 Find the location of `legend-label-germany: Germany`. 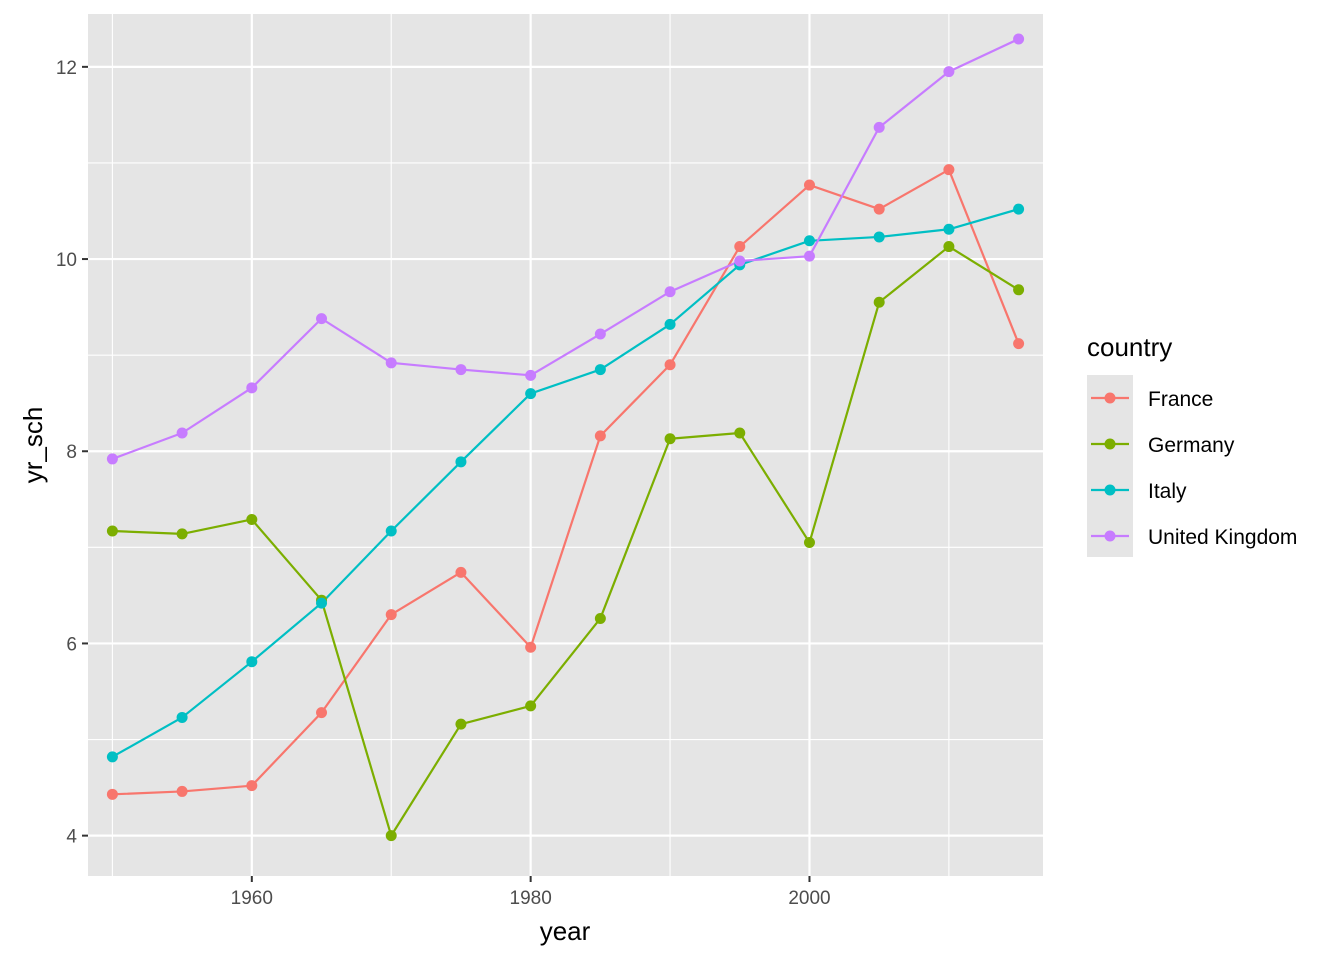

legend-label-germany: Germany is located at coordinates (1191, 445).